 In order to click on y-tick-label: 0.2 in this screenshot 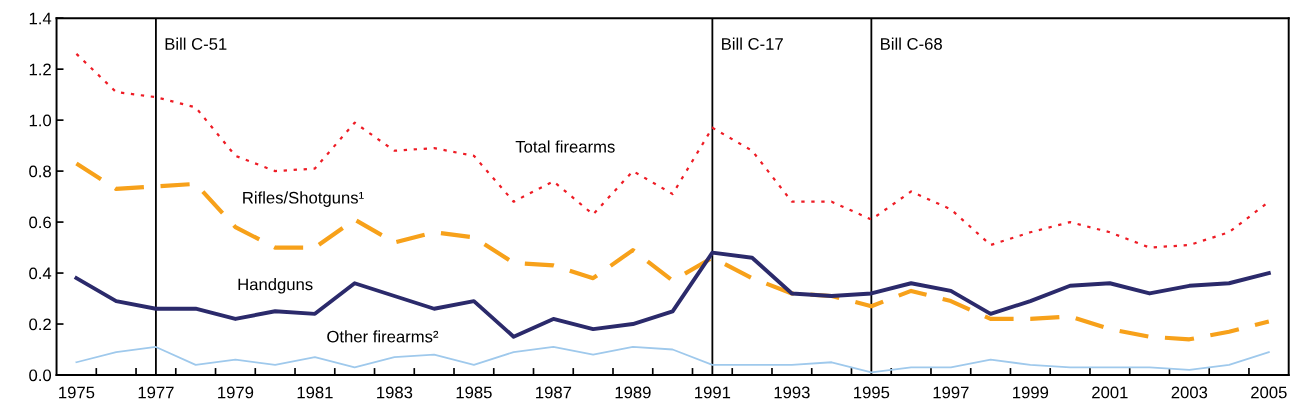, I will do `click(40, 324)`.